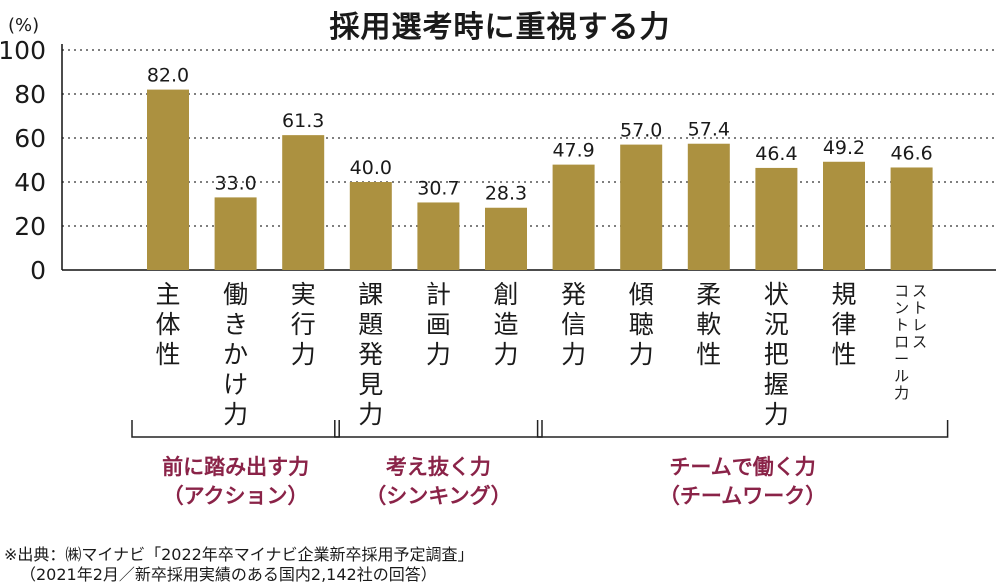  I want to click on category-label-char: レ, so click(919, 325).